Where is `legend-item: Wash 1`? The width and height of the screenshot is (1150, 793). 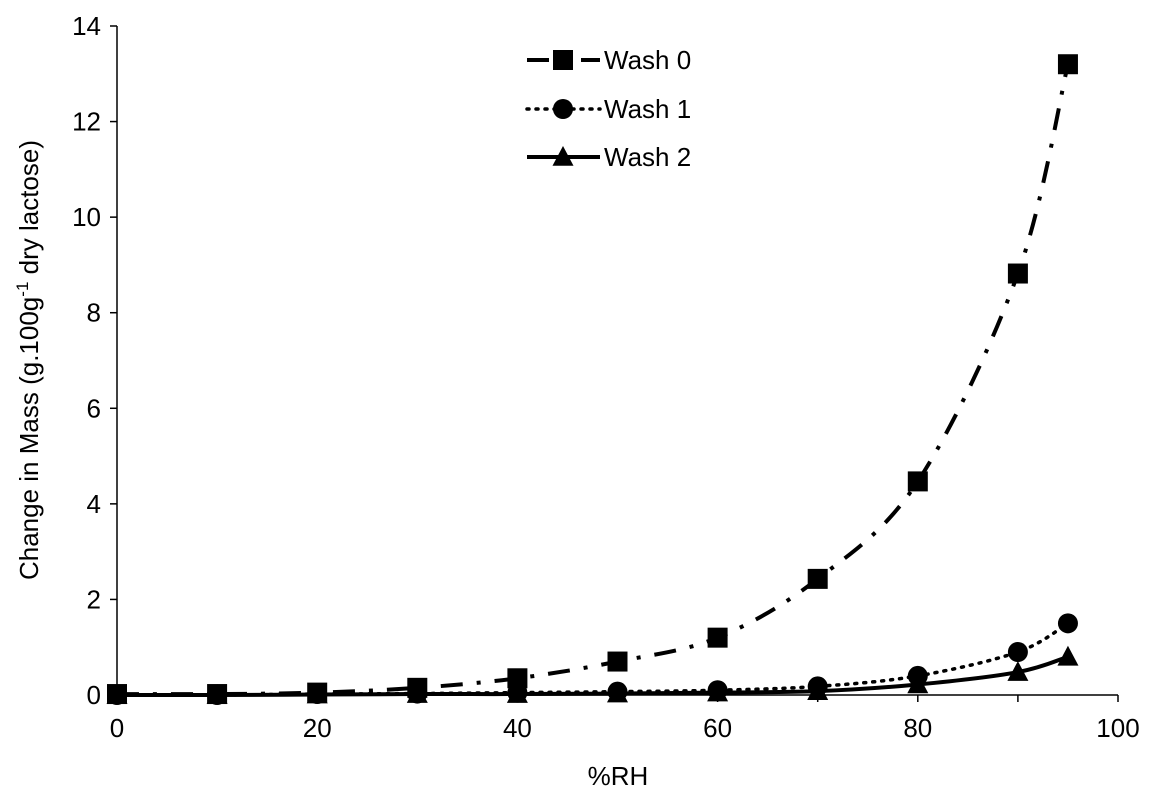 legend-item: Wash 1 is located at coordinates (608, 109).